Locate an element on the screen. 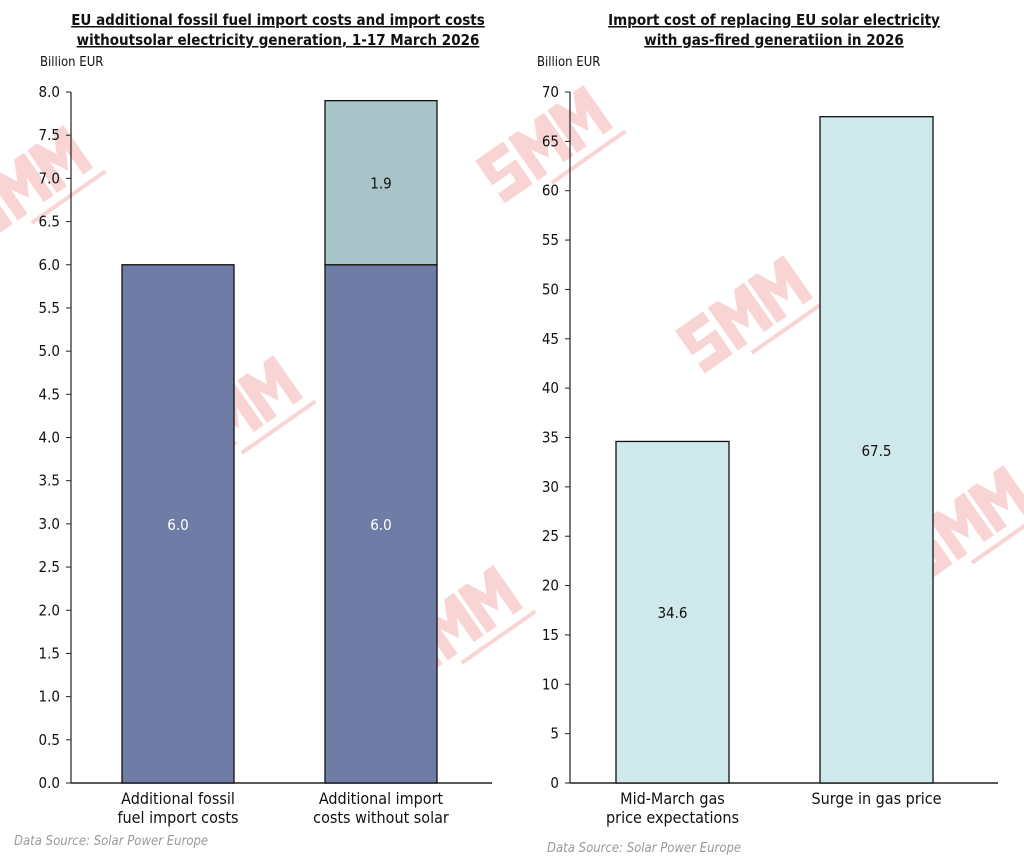 The height and width of the screenshot is (863, 1024). y-tick-label: 5.5 is located at coordinates (49, 308).